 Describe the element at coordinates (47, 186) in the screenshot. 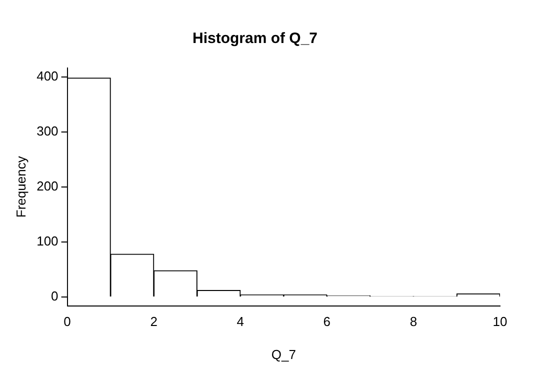

I see `y-tick-label: 200` at that location.